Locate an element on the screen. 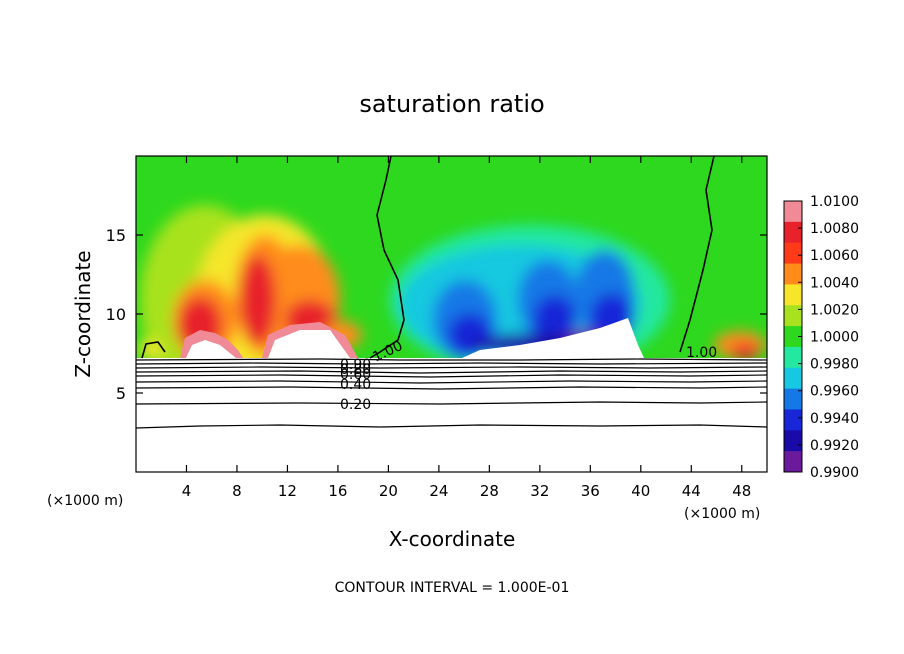 This screenshot has width=904, height=654. x-tick-label: 36 is located at coordinates (590, 491).